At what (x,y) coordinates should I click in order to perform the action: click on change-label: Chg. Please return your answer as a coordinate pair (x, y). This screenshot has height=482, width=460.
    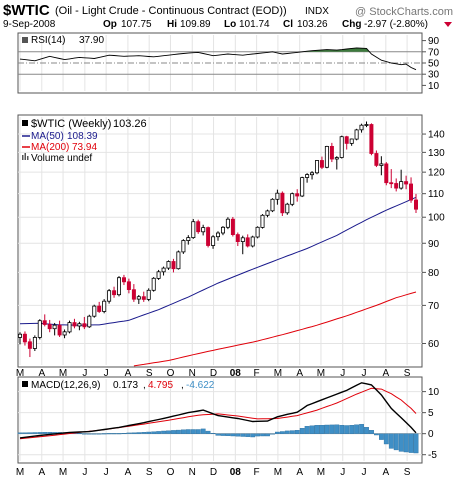
    Looking at the image, I should click on (351, 24).